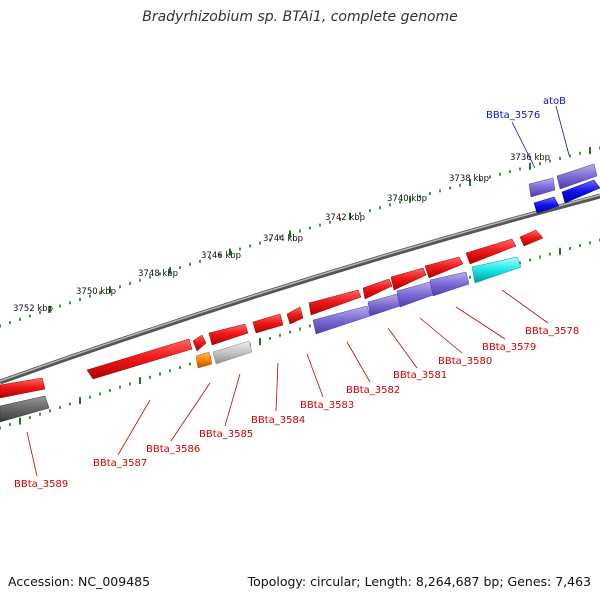  I want to click on scale-label-3748: 3748 kbp, so click(158, 274).